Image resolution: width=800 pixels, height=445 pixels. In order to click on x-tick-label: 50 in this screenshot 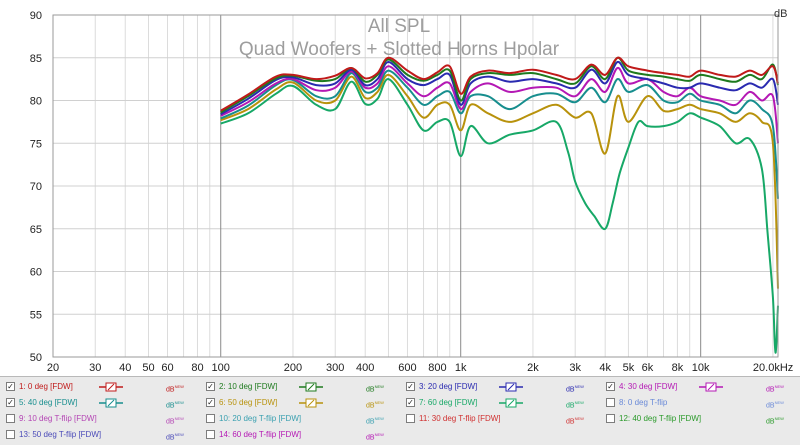, I will do `click(148, 368)`.